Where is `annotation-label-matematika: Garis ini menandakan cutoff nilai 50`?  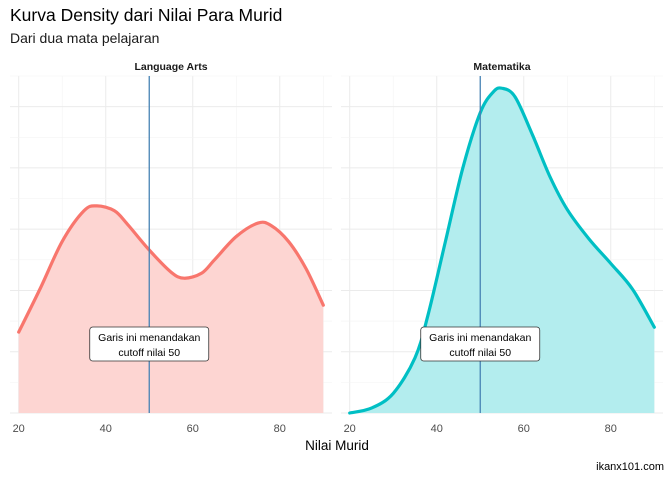 annotation-label-matematika: Garis ini menandakan cutoff nilai 50 is located at coordinates (480, 344).